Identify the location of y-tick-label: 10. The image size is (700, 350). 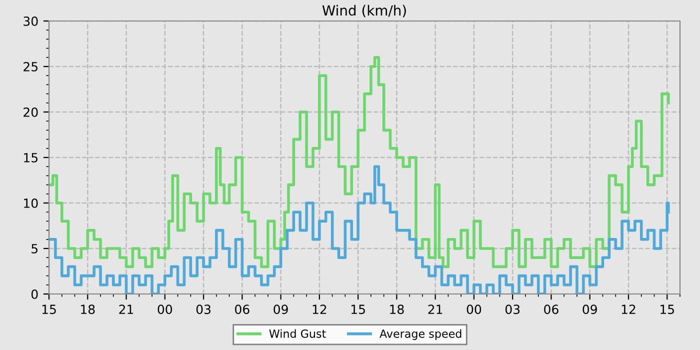
(31, 203).